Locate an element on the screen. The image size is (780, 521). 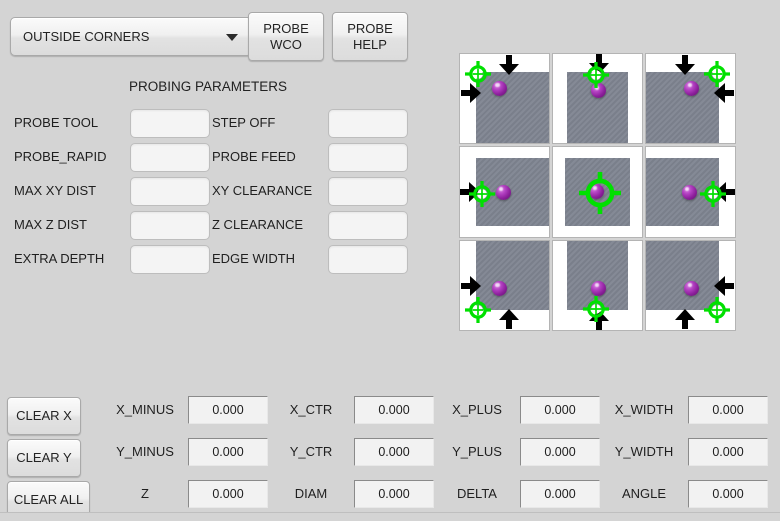
label-xy-clearance: XY CLEARANCE is located at coordinates (262, 190).